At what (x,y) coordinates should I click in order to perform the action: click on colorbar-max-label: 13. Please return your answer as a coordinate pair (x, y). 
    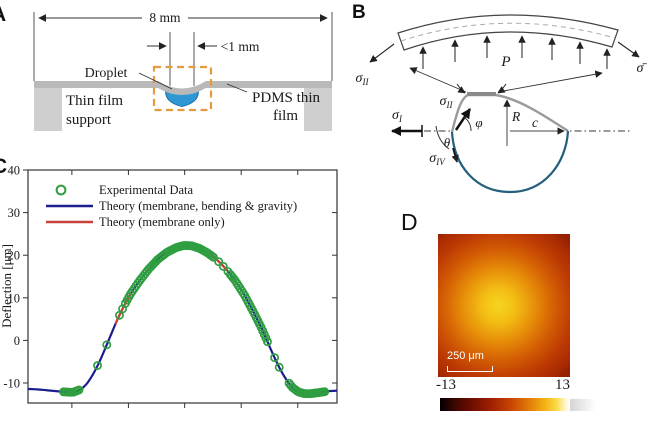
    Looking at the image, I should click on (562, 385).